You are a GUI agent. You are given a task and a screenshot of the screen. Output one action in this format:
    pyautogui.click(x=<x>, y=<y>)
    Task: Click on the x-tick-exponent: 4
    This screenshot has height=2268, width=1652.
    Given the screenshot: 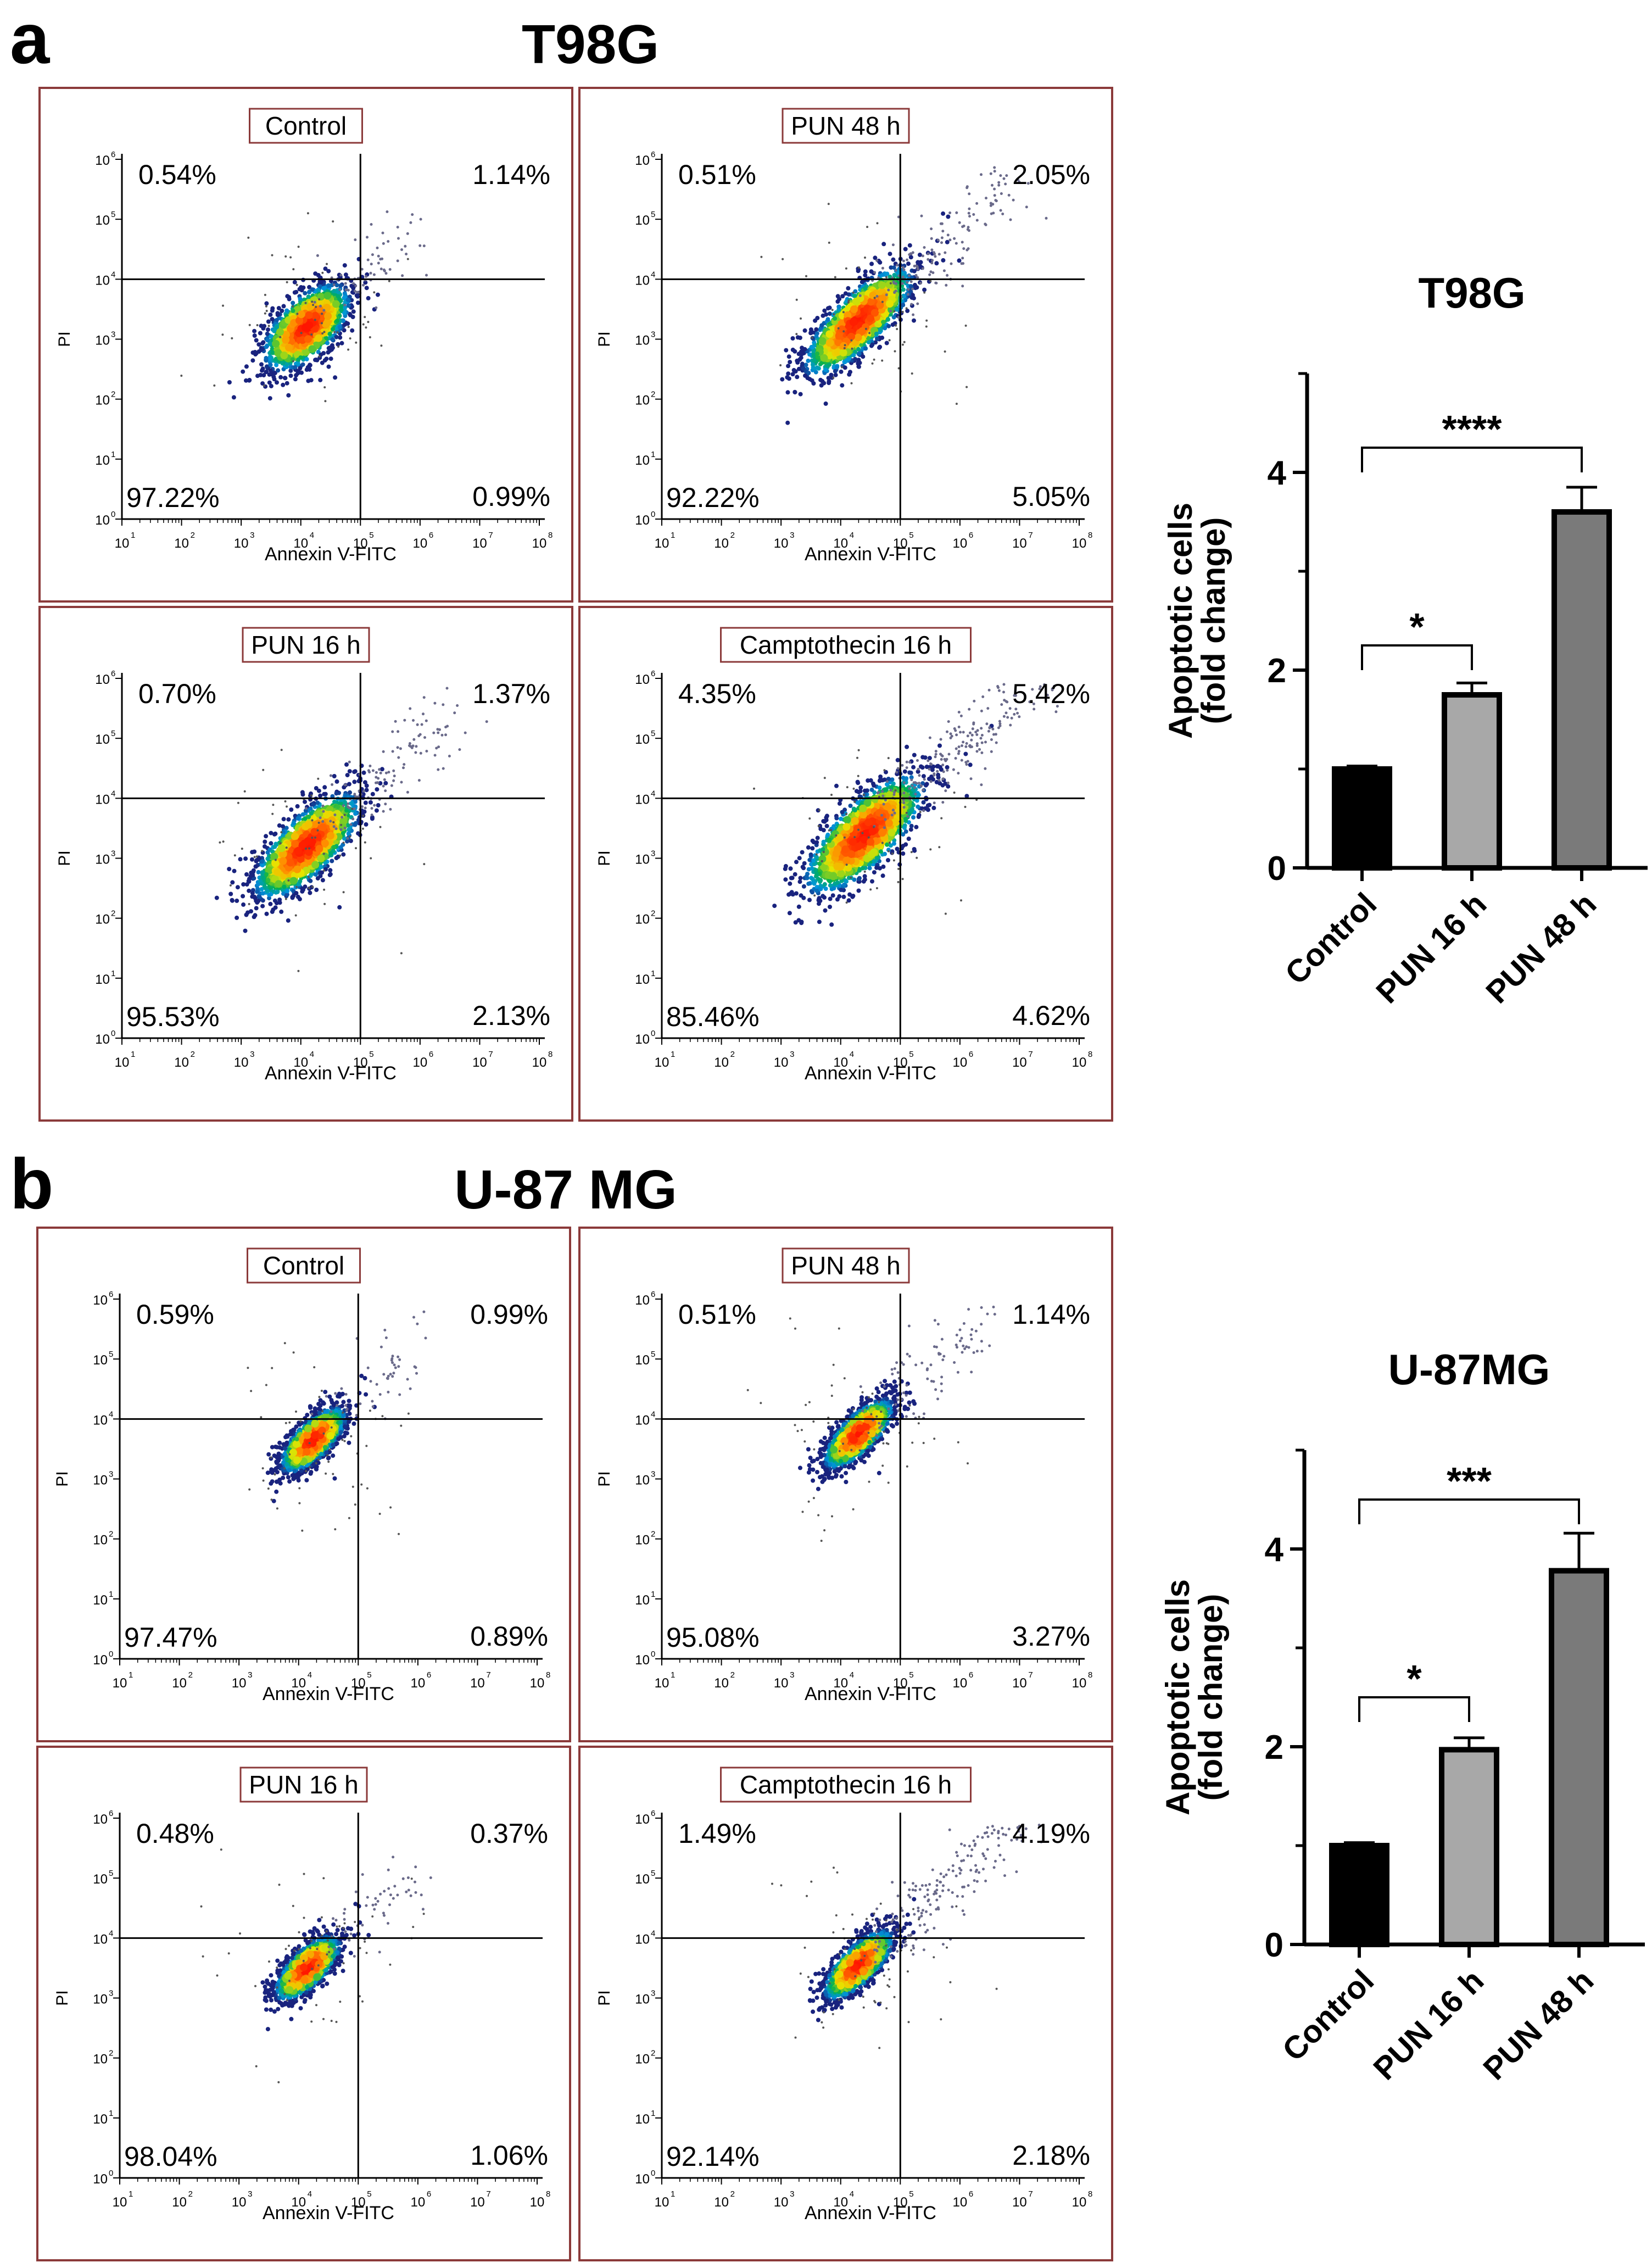 What is the action you would take?
    pyautogui.click(x=852, y=535)
    